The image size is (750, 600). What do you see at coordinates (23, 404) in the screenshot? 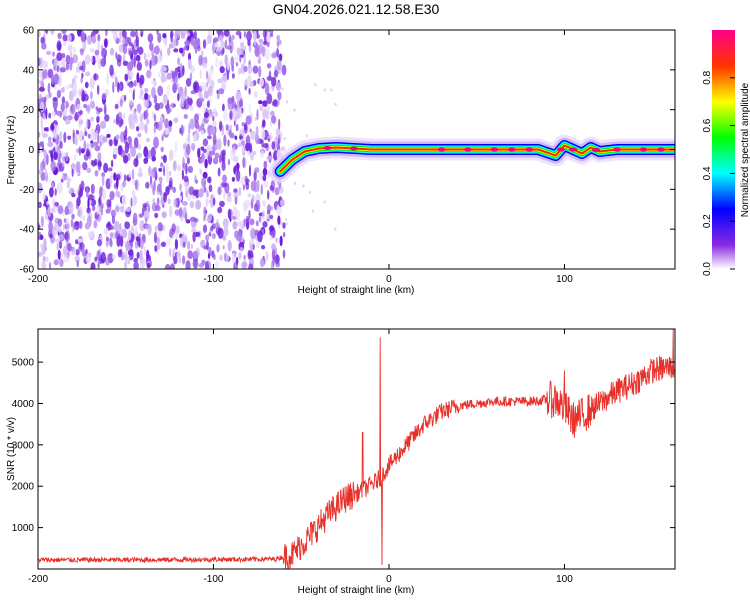
I see `y-tick-label: 4000` at bounding box center [23, 404].